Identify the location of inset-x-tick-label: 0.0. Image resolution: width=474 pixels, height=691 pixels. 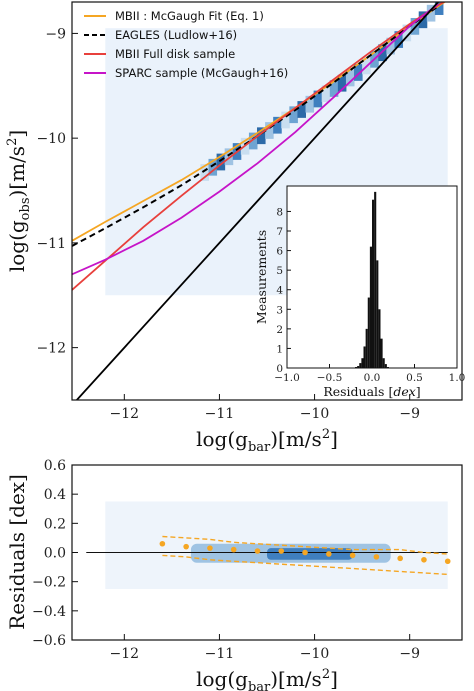
(372, 378).